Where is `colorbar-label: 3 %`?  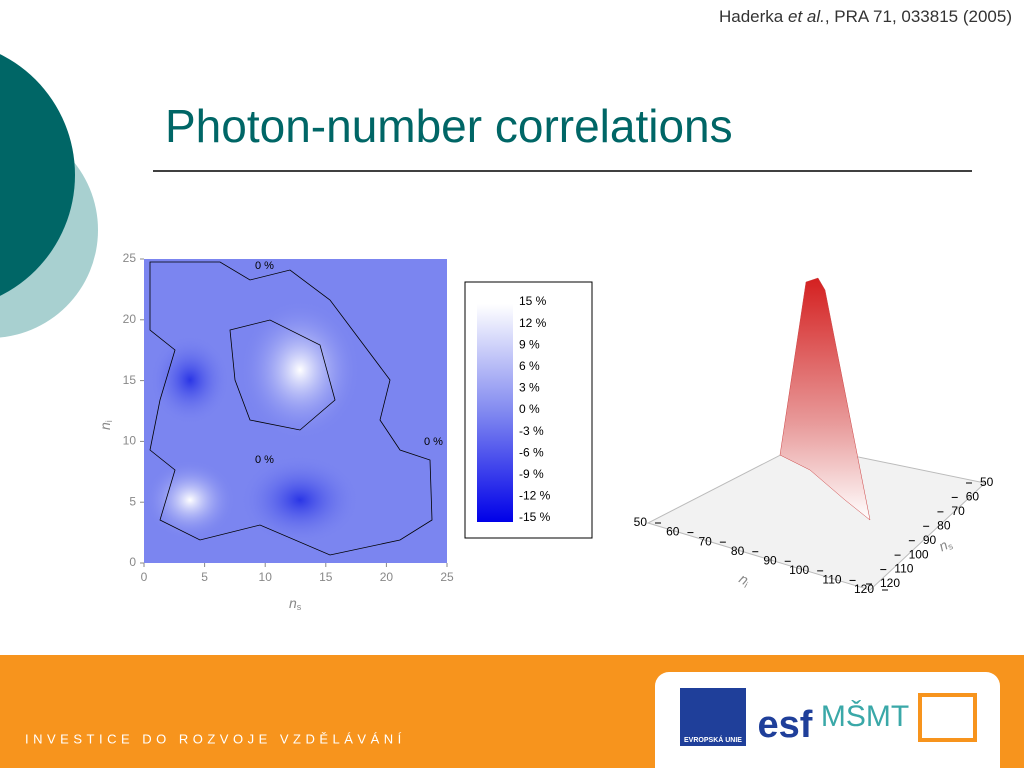
colorbar-label: 3 % is located at coordinates (529, 388).